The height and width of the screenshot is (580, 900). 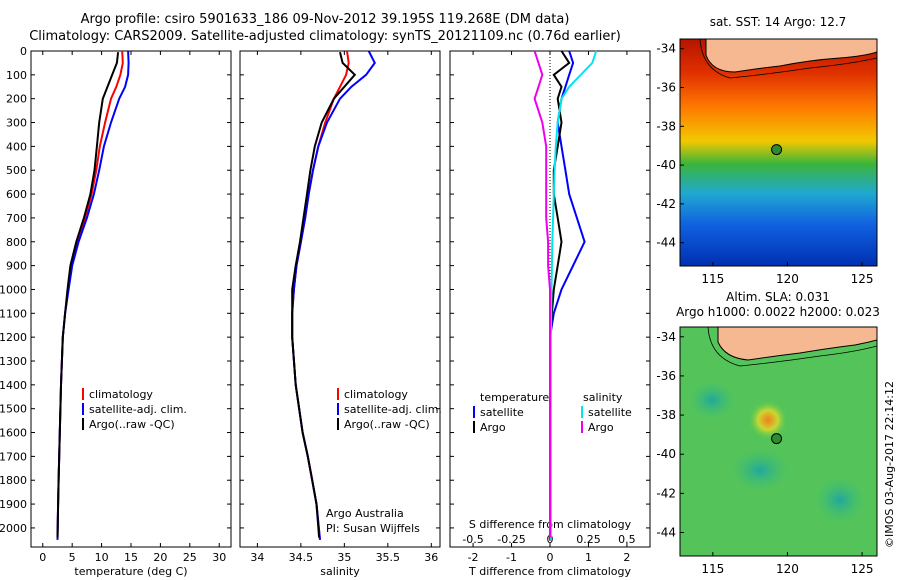 What do you see at coordinates (666, 533) in the screenshot?
I see `sla-ytick-label: -44` at bounding box center [666, 533].